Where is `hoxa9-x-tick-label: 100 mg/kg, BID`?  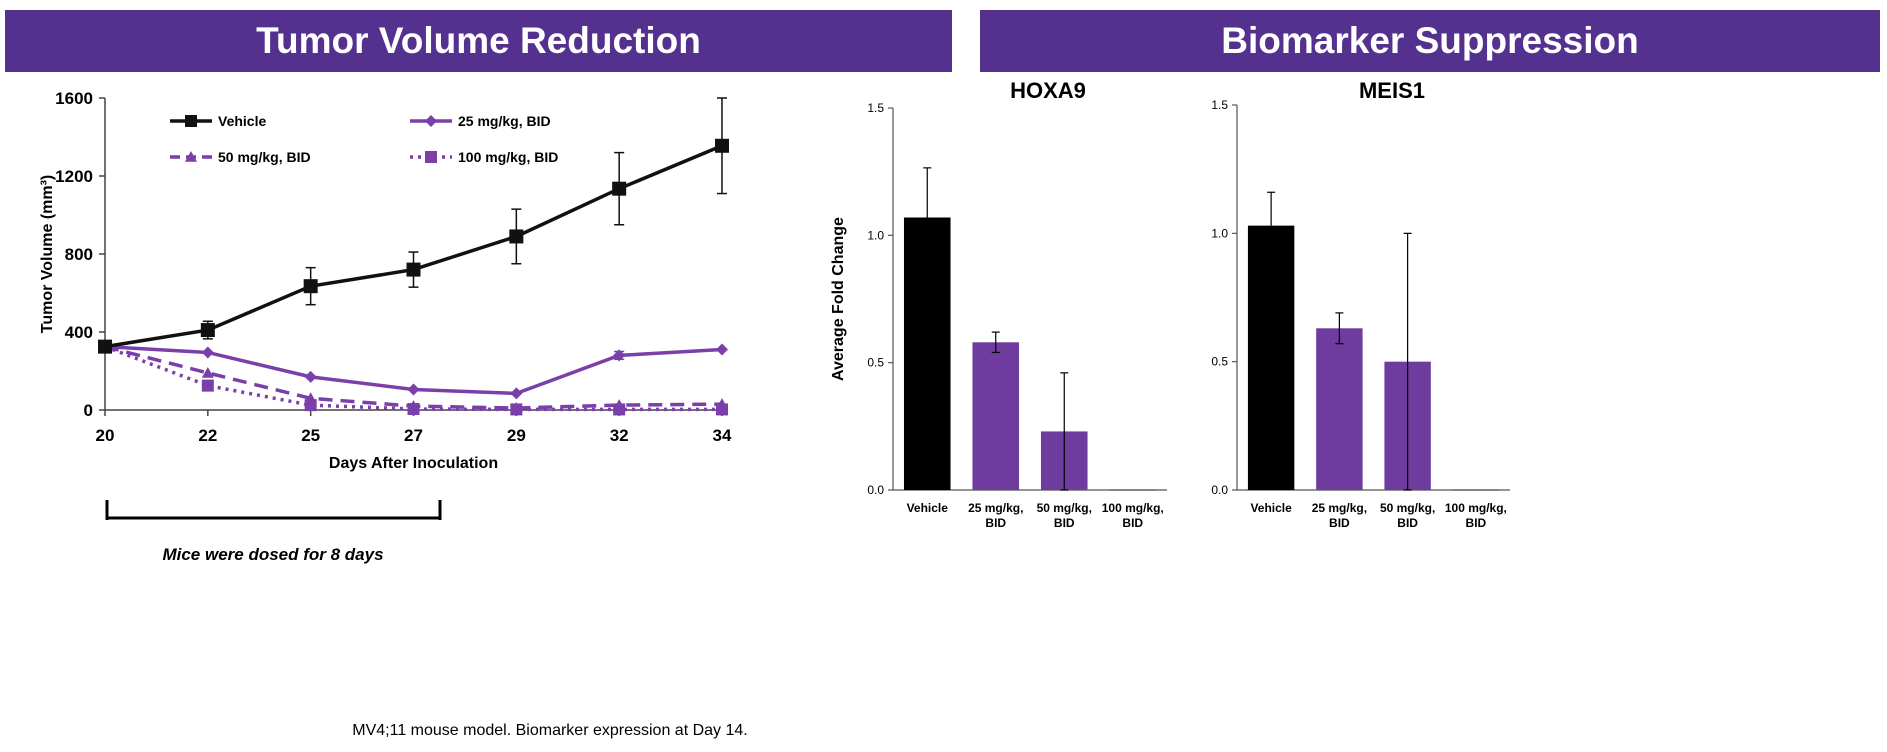
hoxa9-x-tick-label: 100 mg/kg, BID is located at coordinates (1133, 515).